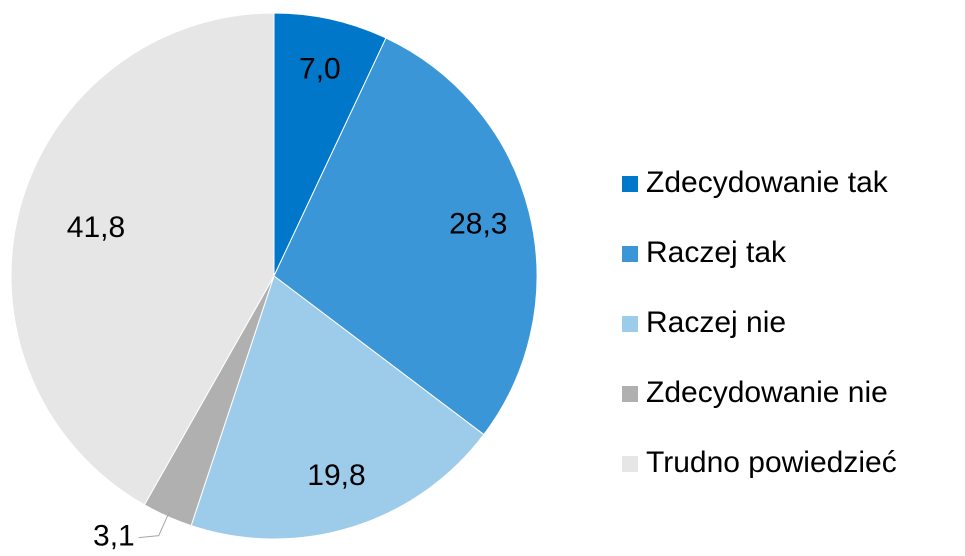 The height and width of the screenshot is (556, 965). Describe the element at coordinates (716, 322) in the screenshot. I see `legend-label: Raczej nie` at that location.